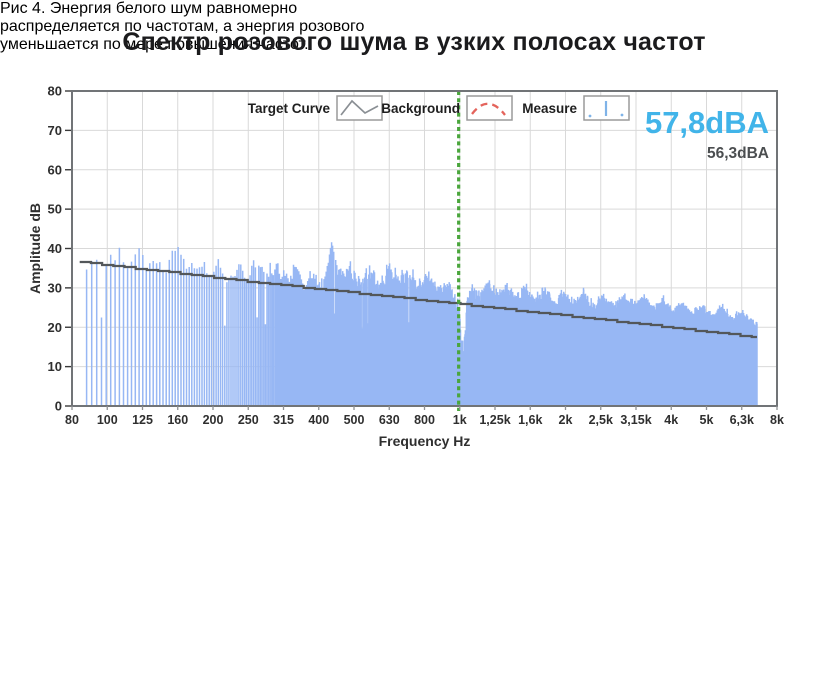 This screenshot has height=681, width=828. What do you see at coordinates (35, 248) in the screenshot?
I see `y-axis-title: Amplitude dB` at bounding box center [35, 248].